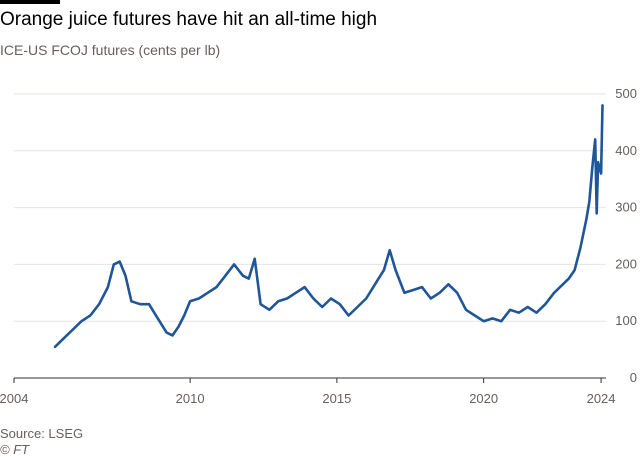 This screenshot has height=457, width=640. What do you see at coordinates (483, 398) in the screenshot?
I see `x-tick-label: 2020` at bounding box center [483, 398].